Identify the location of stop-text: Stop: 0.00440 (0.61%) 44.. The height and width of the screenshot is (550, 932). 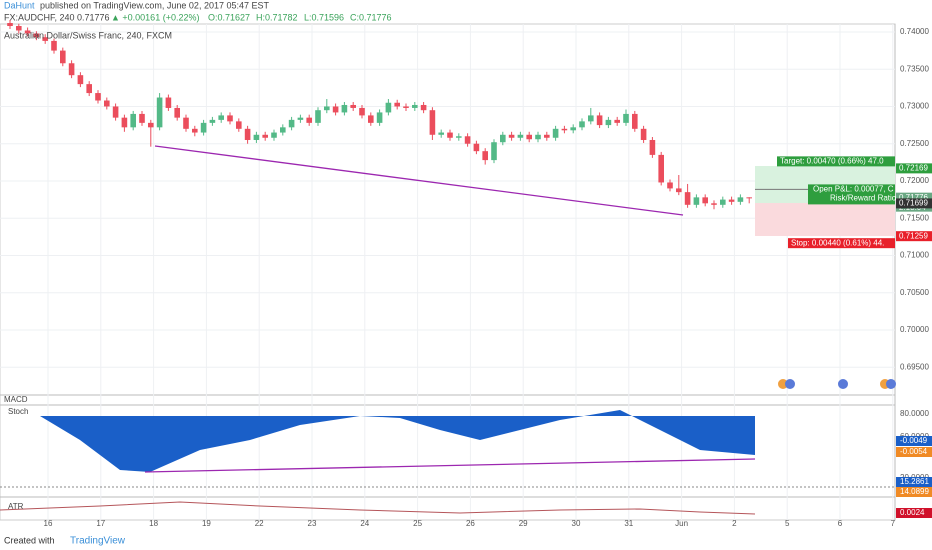
(837, 242).